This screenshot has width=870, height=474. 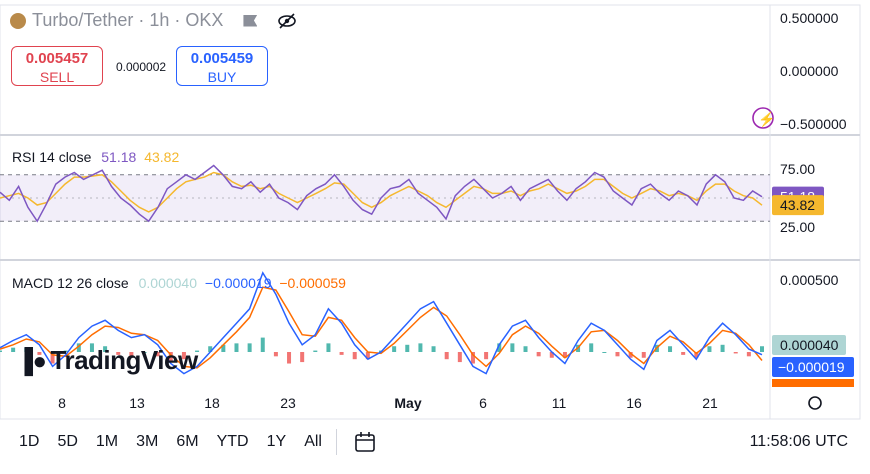 I want to click on symbol-title: Turbo/Tether · 1h · OKX, so click(x=128, y=20).